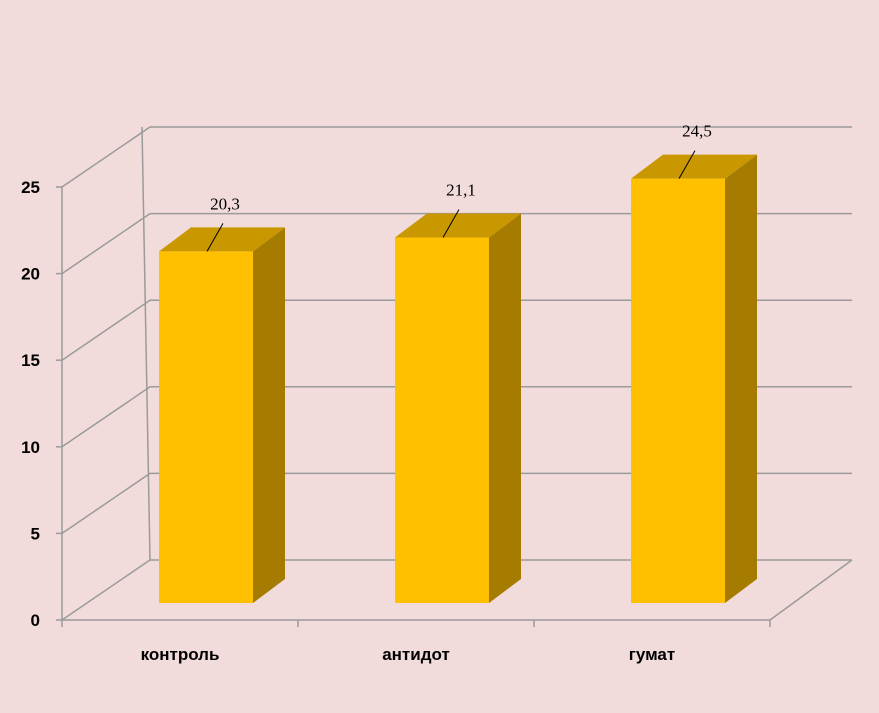  Describe the element at coordinates (35, 620) in the screenshot. I see `y-tick-label: 0` at that location.